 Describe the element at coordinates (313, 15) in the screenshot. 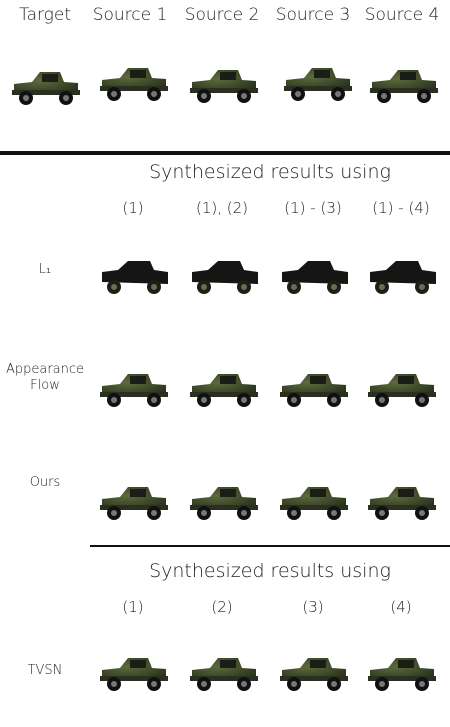

I see `column-header: Source 3` at that location.